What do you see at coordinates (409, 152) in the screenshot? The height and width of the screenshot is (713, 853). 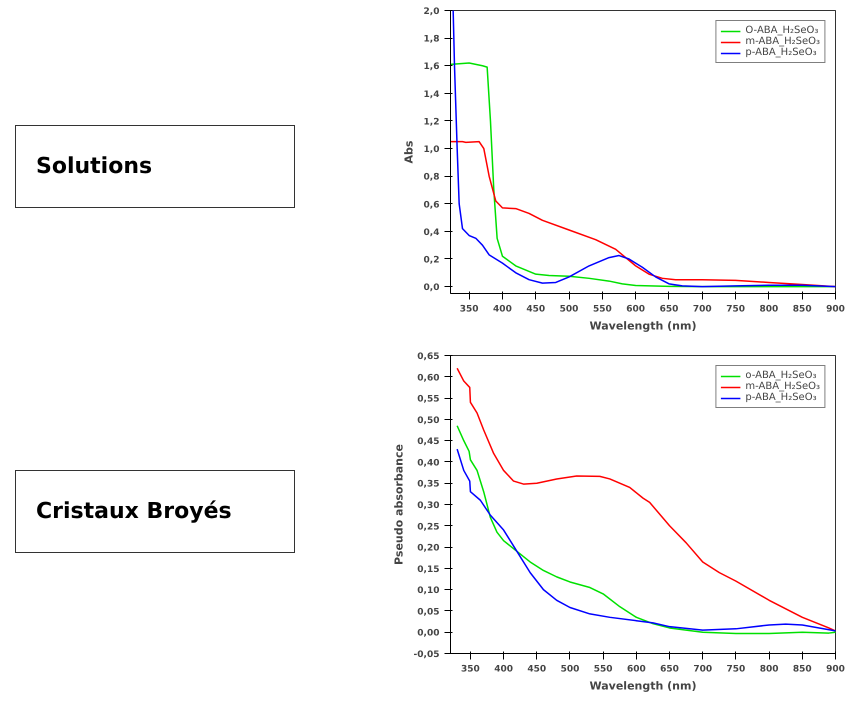 I see `y-axis-title: Abs` at bounding box center [409, 152].